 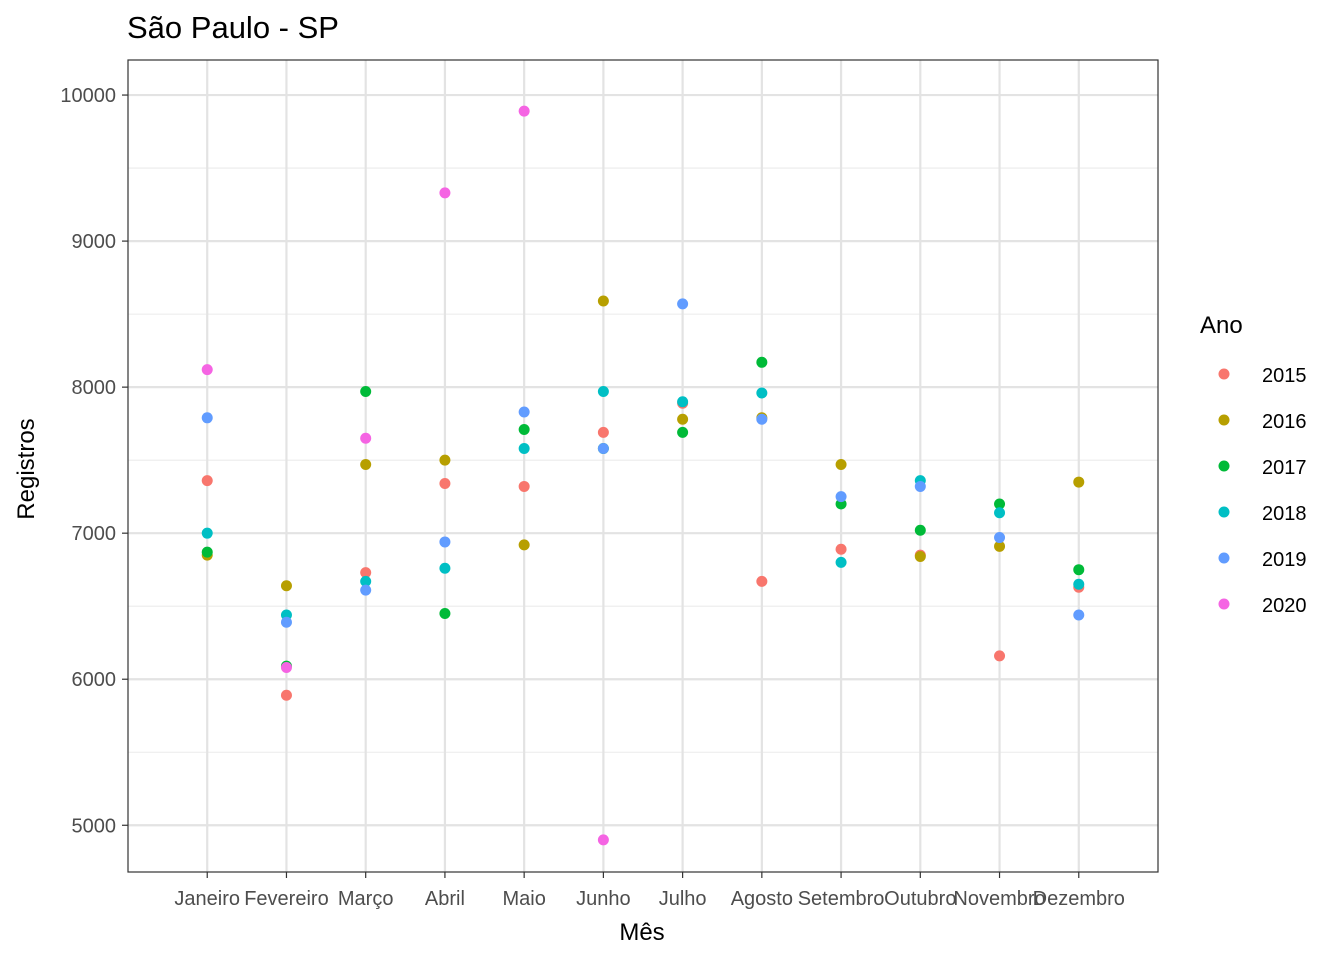 What do you see at coordinates (1079, 899) in the screenshot?
I see `x-tick-label: Dezembro` at bounding box center [1079, 899].